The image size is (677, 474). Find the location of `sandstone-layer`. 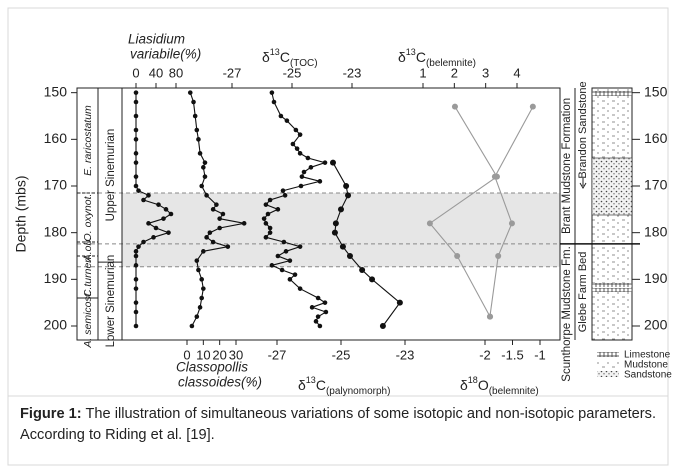

sandstone-layer is located at coordinates (612, 186).